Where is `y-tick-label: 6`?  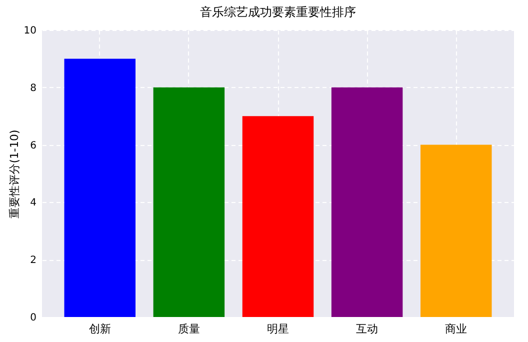
y-tick-label: 6 is located at coordinates (33, 146).